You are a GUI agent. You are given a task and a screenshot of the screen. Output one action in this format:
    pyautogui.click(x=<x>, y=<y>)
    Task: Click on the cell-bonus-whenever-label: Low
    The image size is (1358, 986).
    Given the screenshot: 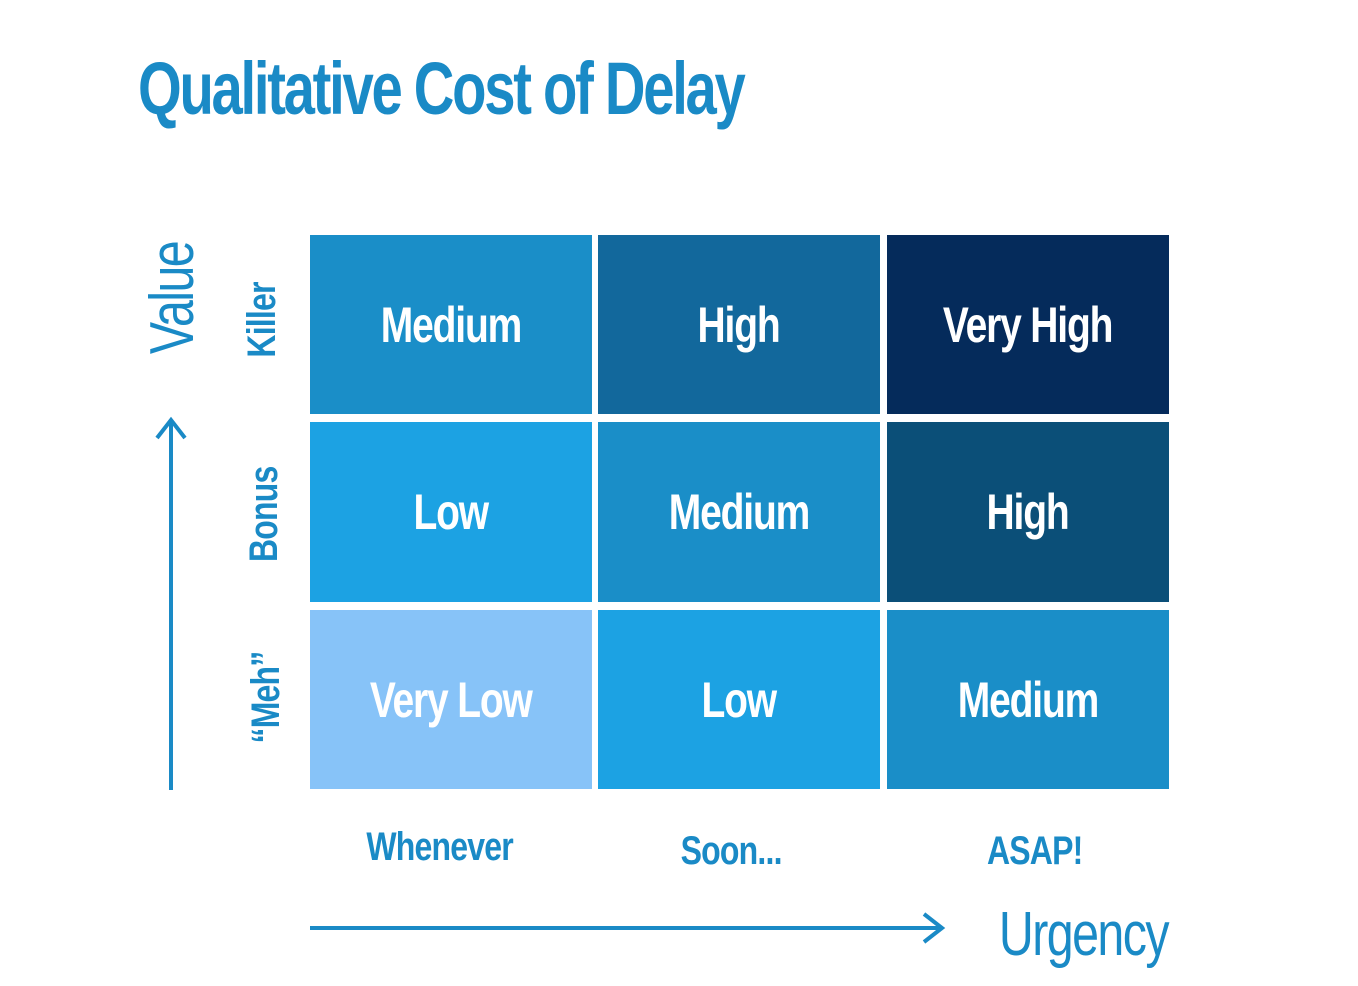 What is the action you would take?
    pyautogui.click(x=451, y=512)
    